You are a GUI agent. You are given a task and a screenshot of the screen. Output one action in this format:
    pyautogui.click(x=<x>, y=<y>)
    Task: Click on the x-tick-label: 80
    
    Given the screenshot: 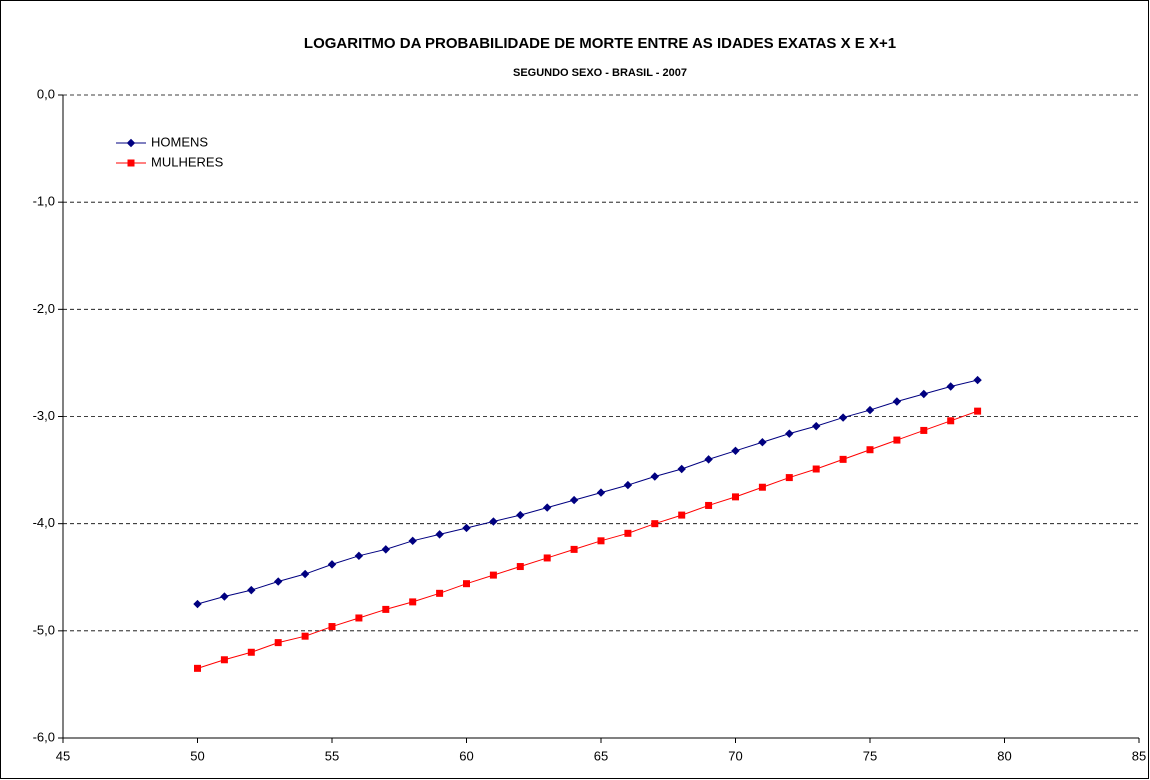 What is the action you would take?
    pyautogui.click(x=1004, y=755)
    